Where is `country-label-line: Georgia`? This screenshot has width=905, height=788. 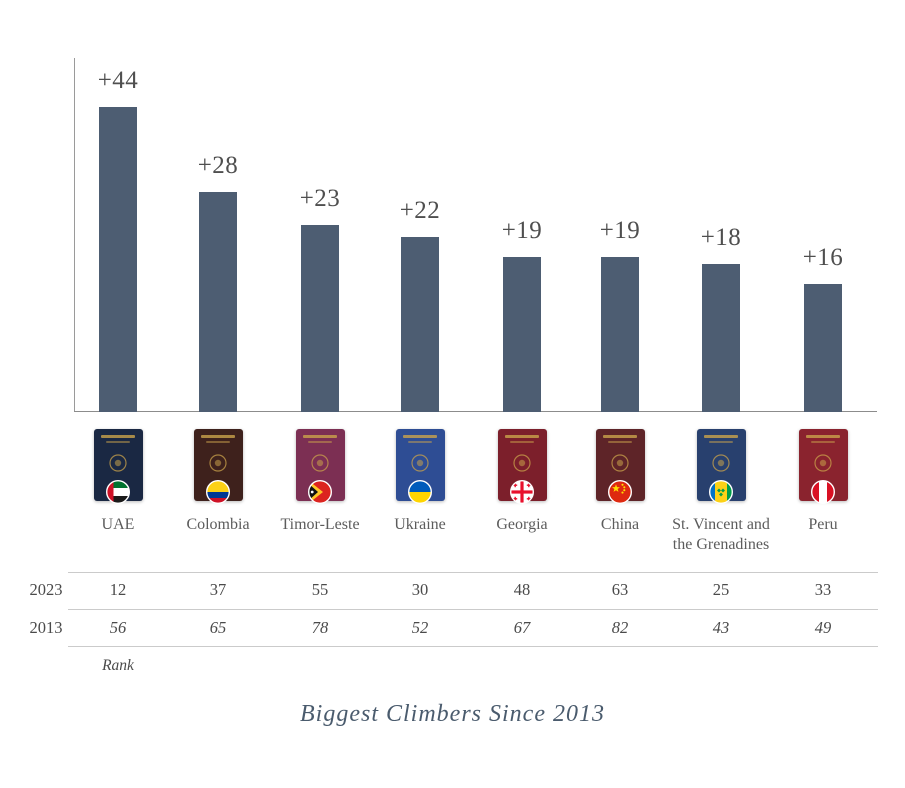
country-label-line: Georgia is located at coordinates (522, 524).